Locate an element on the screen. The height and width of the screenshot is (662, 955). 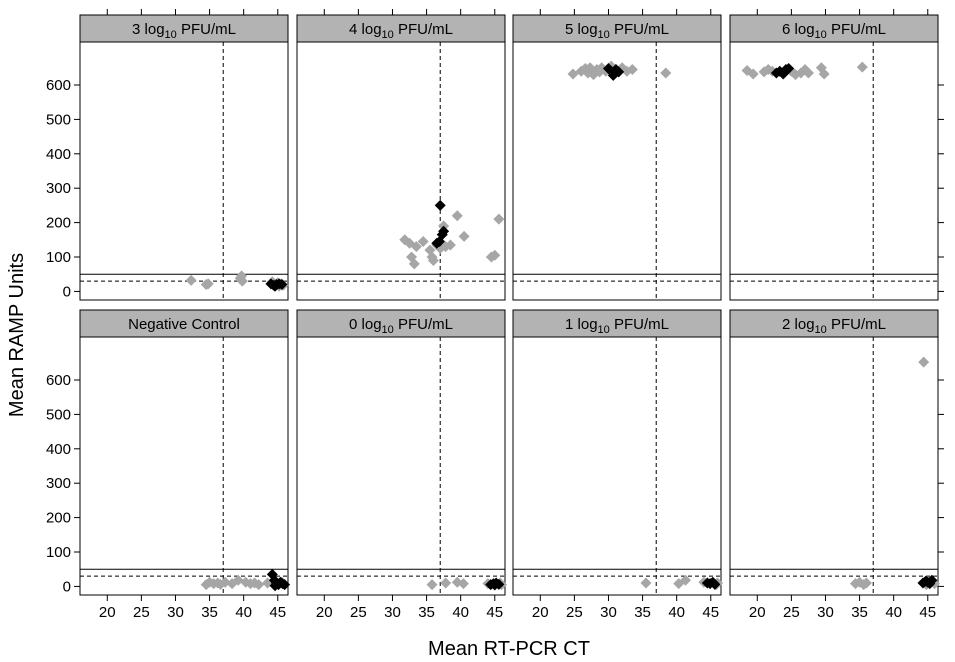
panel-1: 3 log10 PFU/mL 0 100 200 300 400 500 600 is located at coordinates (167, 155).